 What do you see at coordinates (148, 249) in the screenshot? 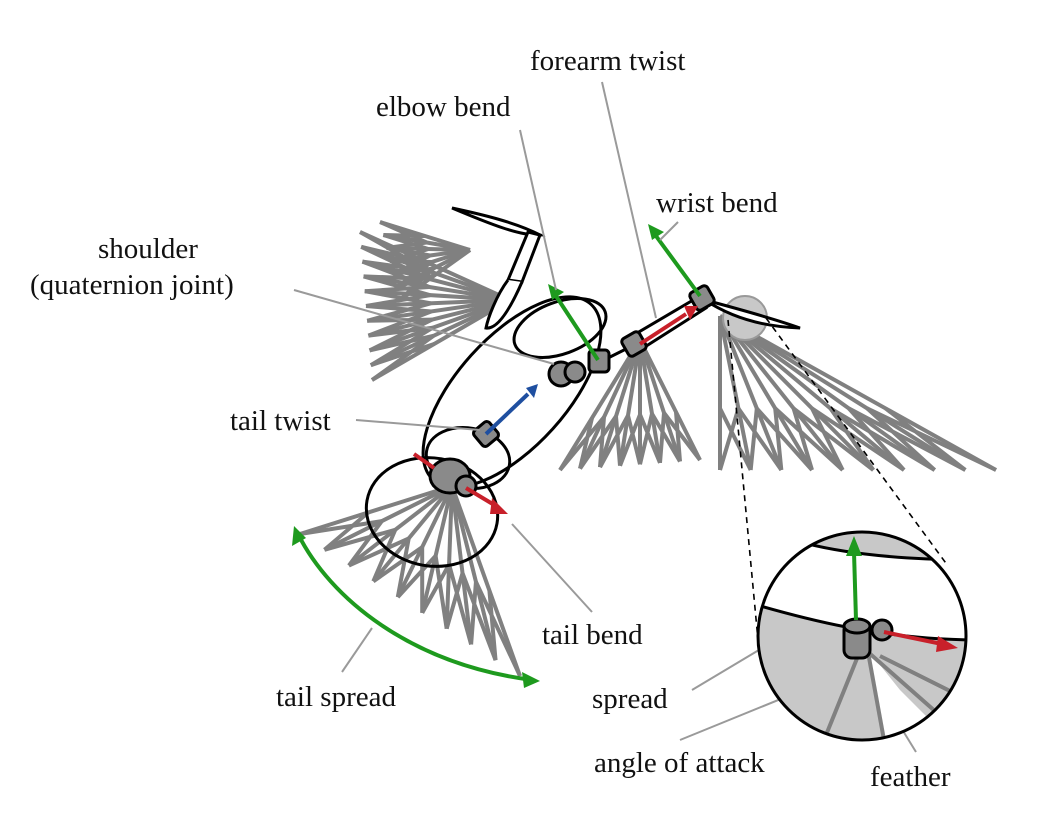
I see `label-shoulder: shoulder` at bounding box center [148, 249].